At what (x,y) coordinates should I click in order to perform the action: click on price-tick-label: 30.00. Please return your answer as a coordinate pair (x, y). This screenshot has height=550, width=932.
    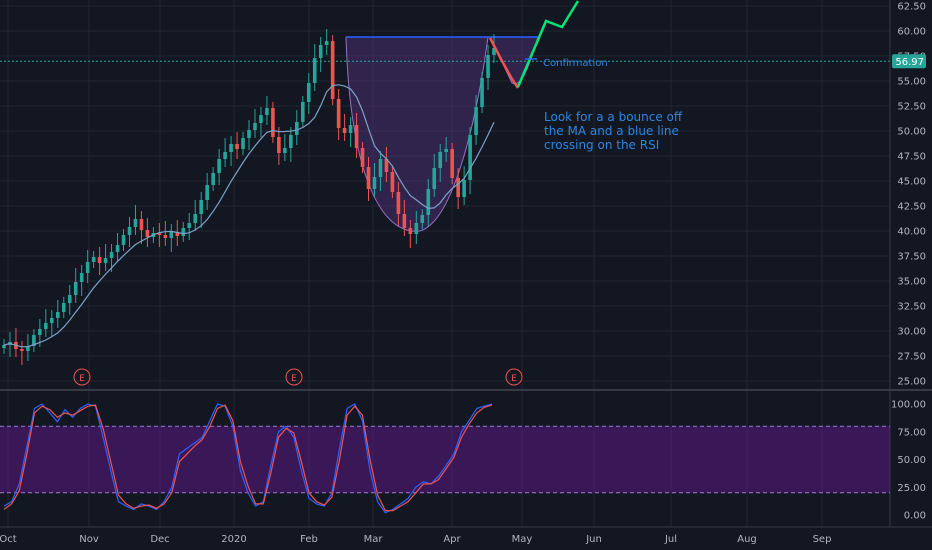
    Looking at the image, I should click on (911, 332).